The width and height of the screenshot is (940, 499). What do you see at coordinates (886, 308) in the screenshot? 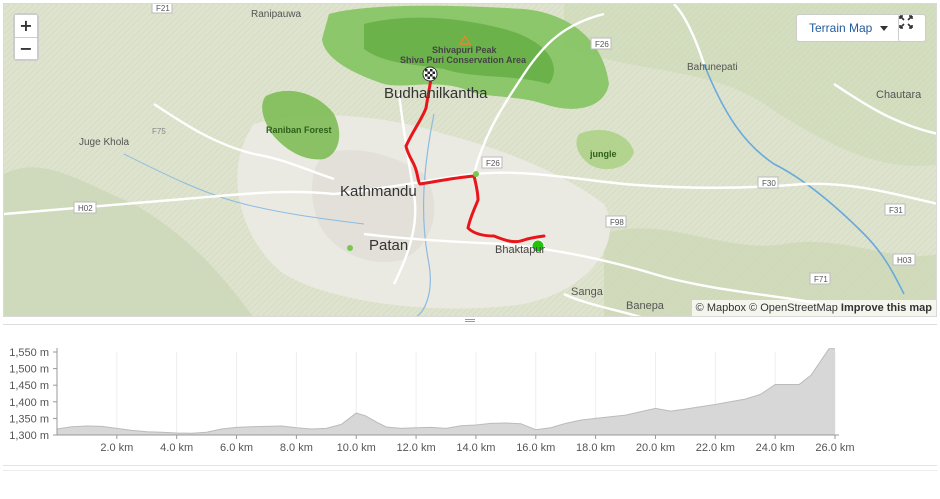
I see `improve-map-link: Improve this map` at bounding box center [886, 308].